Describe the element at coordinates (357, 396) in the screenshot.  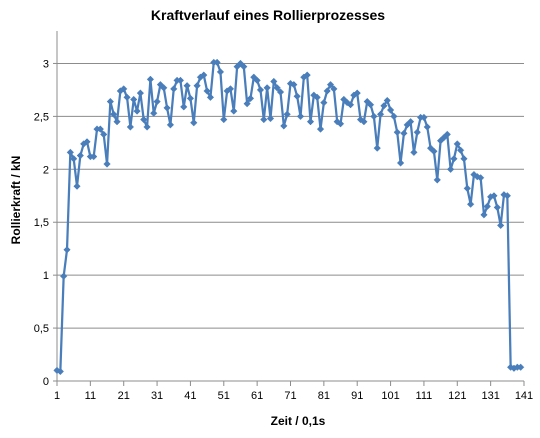
I see `x-tick-label: 91` at that location.